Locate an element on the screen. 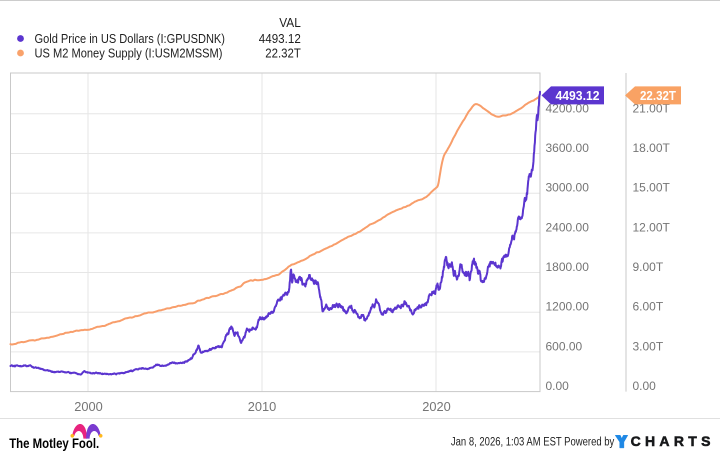 The image size is (720, 456). svg-text: 9.00T is located at coordinates (648, 267).